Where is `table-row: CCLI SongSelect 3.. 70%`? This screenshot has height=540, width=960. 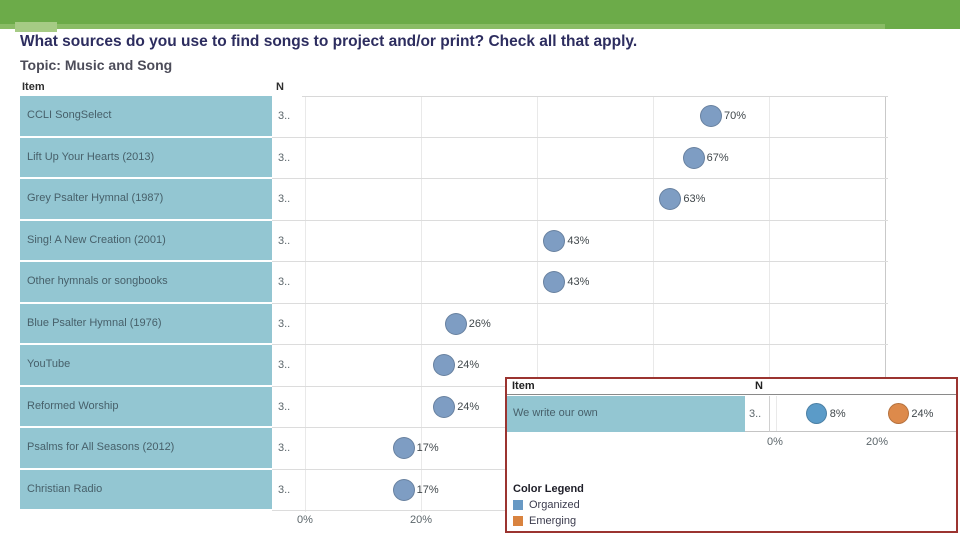
table-row: CCLI SongSelect 3.. 70% is located at coordinates (454, 117).